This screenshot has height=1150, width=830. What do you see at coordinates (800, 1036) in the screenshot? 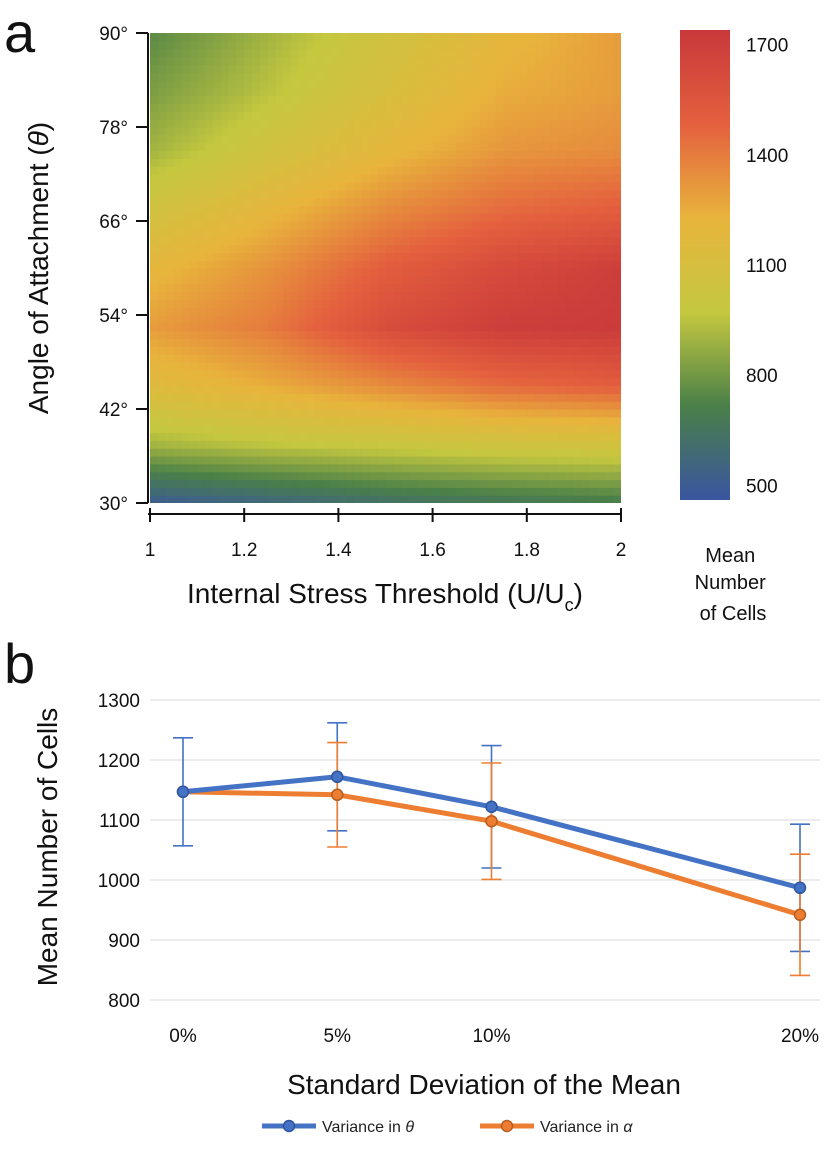
I see `linechart-x-tick-label: 20%` at bounding box center [800, 1036].